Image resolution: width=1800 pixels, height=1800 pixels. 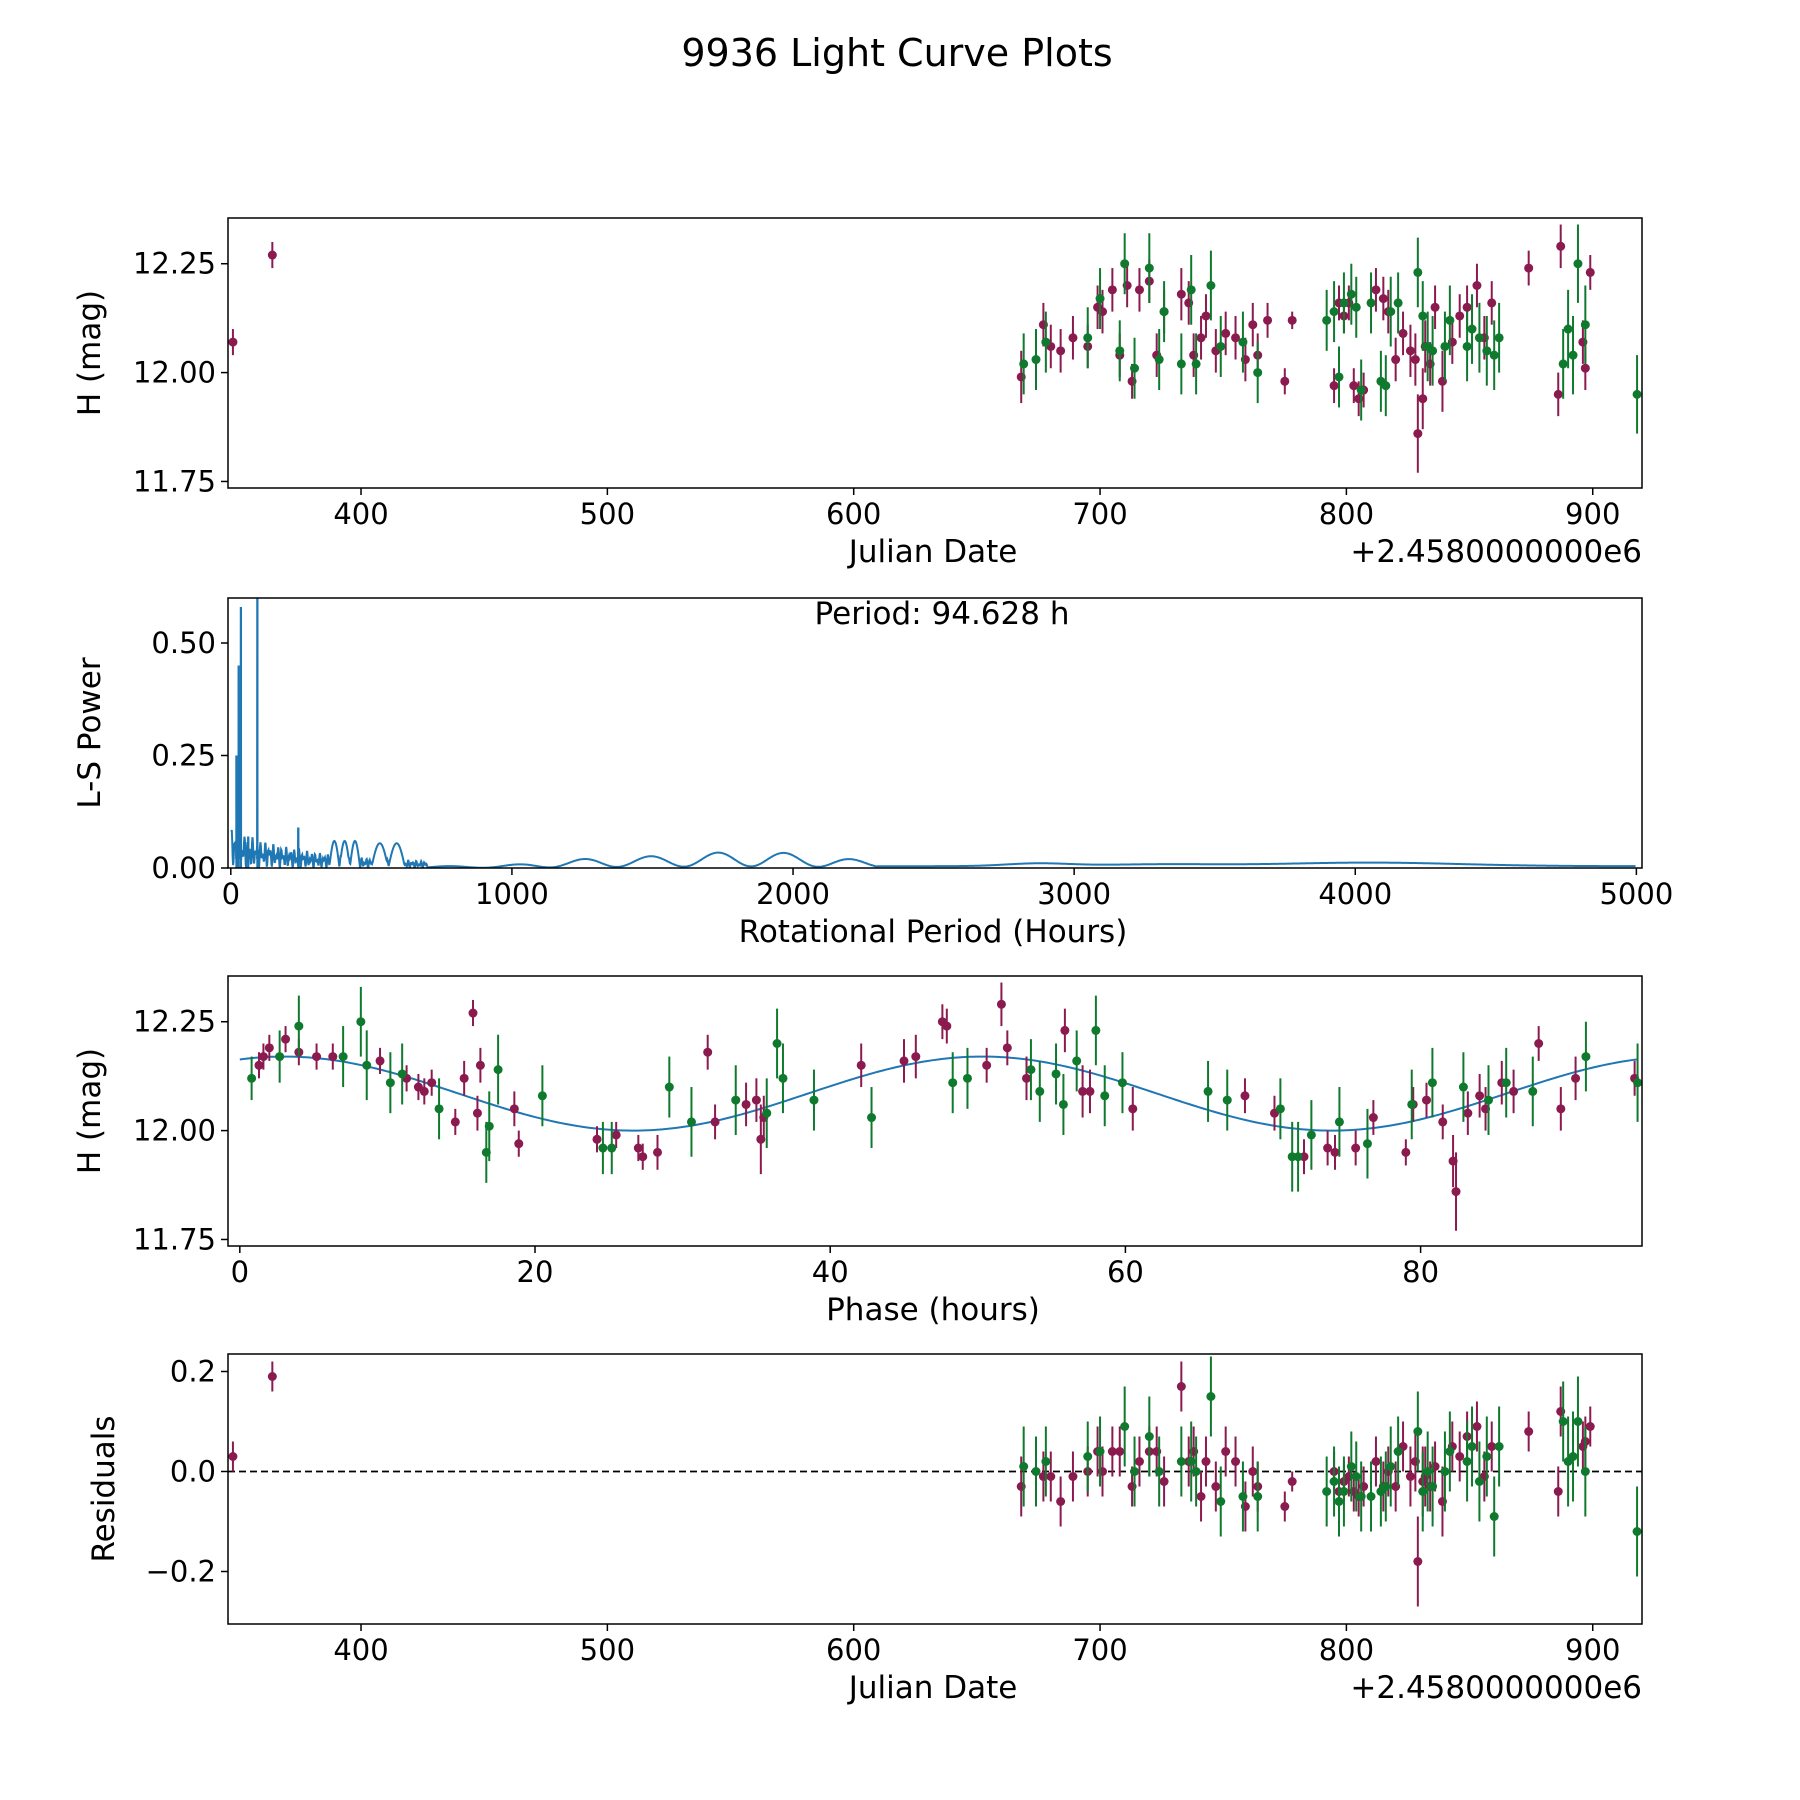 What do you see at coordinates (174, 481) in the screenshot?
I see `y-tick-label: 11.75` at bounding box center [174, 481].